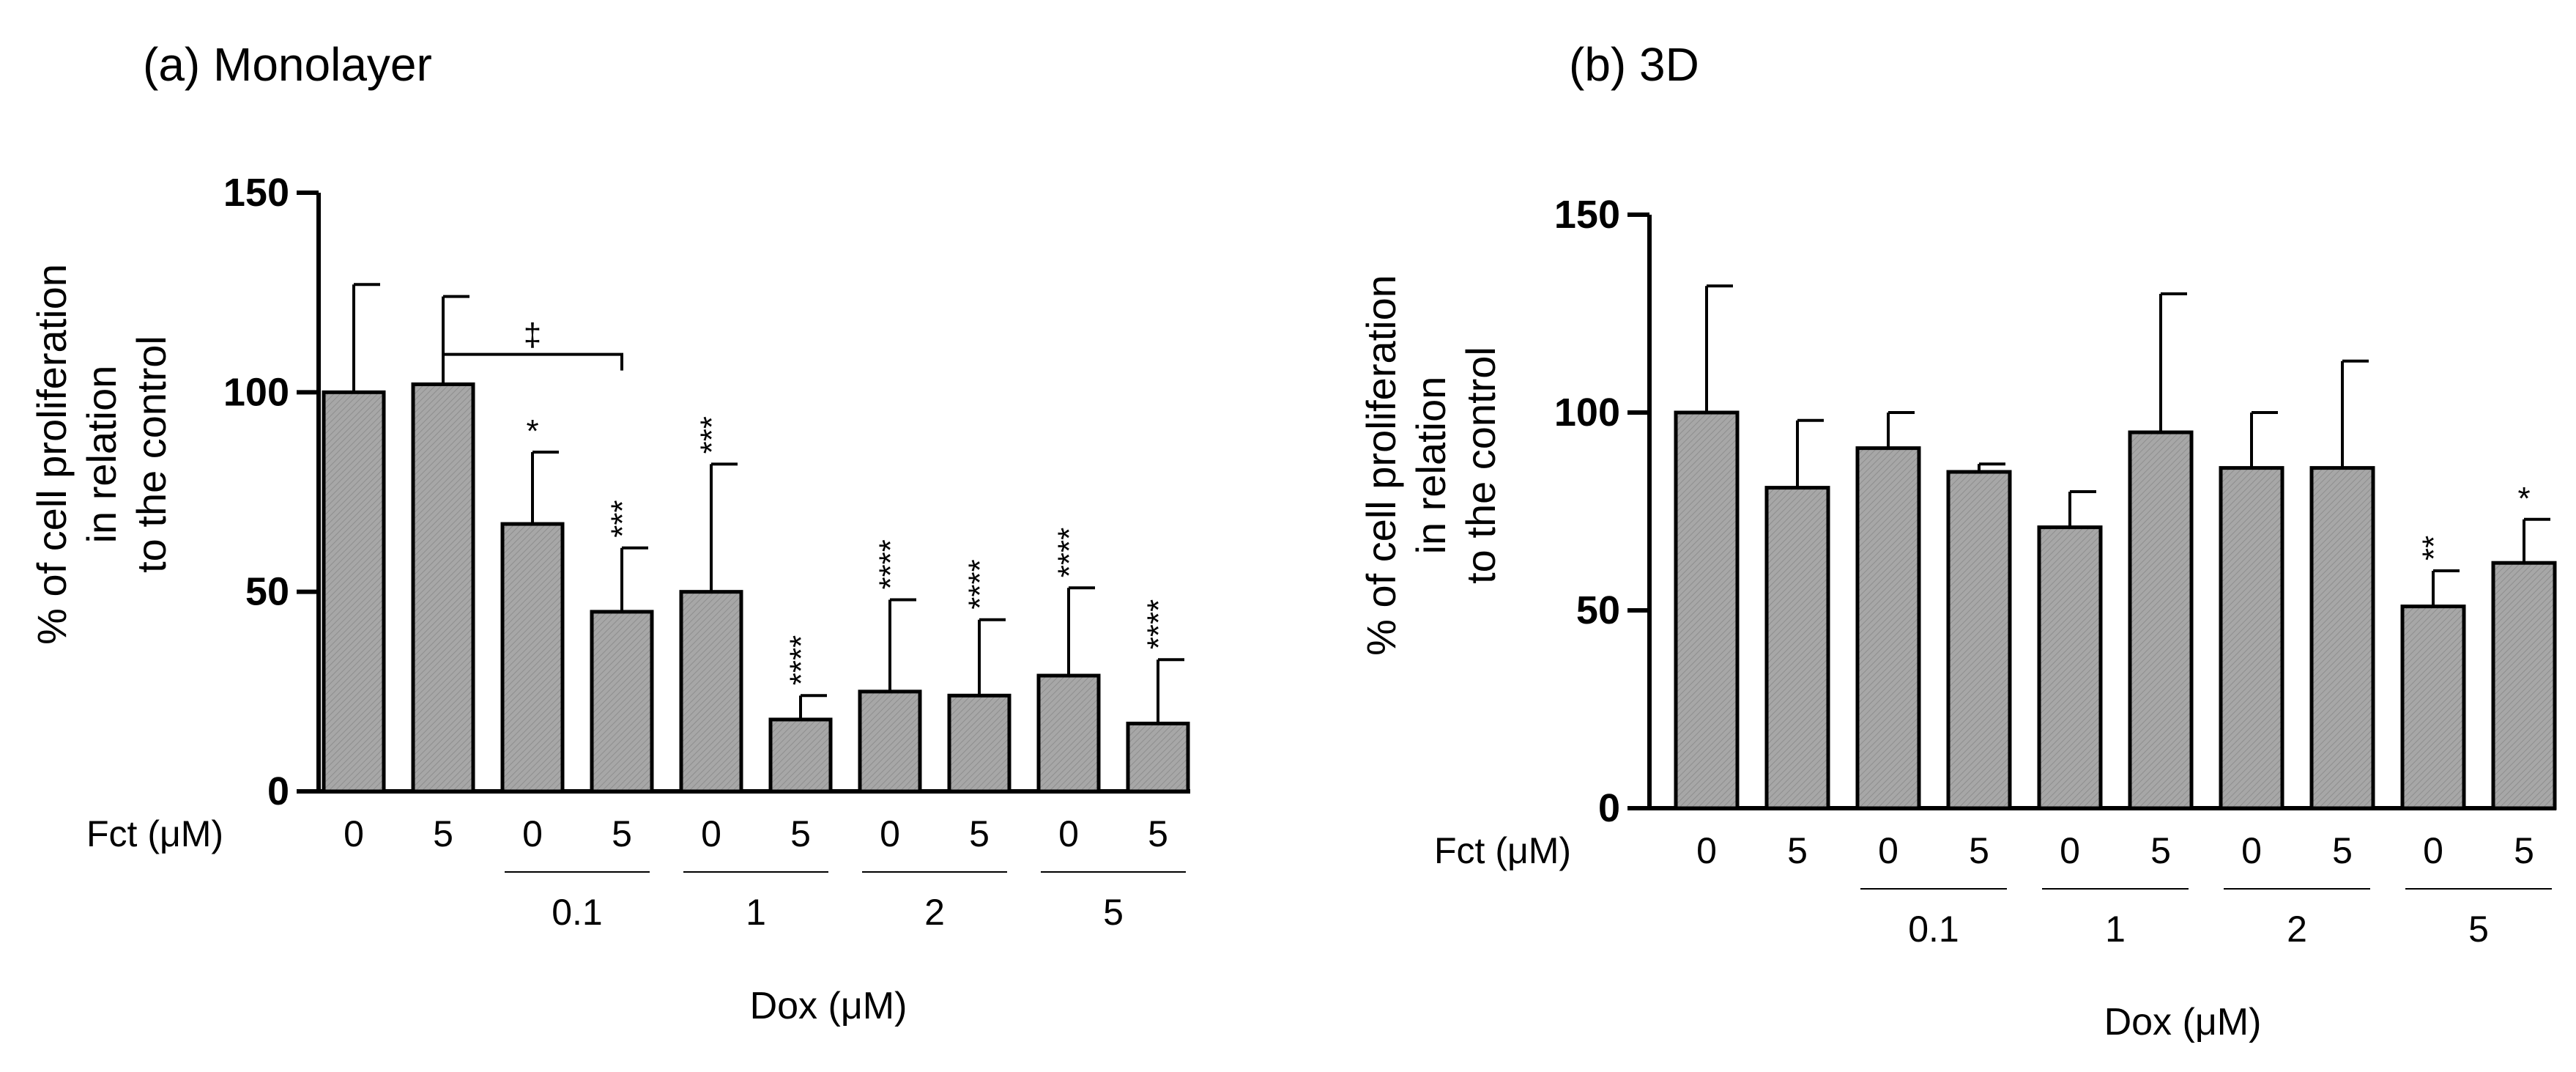  Describe the element at coordinates (287, 64) in the screenshot. I see `chart-title: (a) Monolayer` at that location.